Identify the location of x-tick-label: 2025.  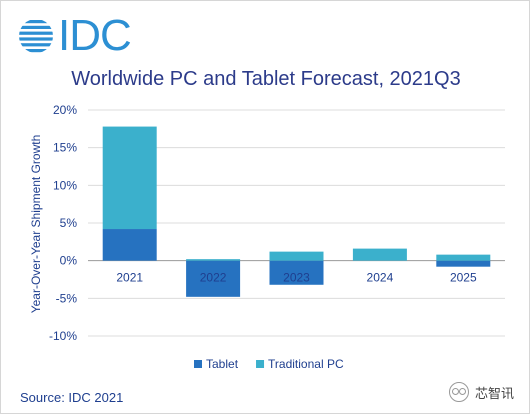
(463, 278).